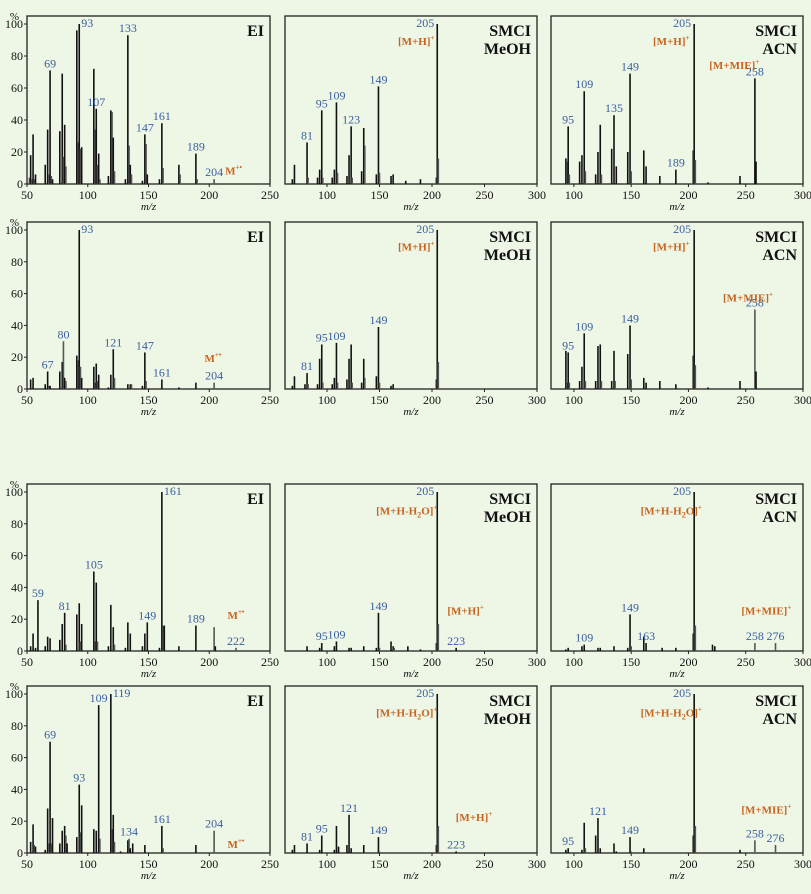 The width and height of the screenshot is (811, 894). I want to click on panel-subtitle: ACN, so click(779, 255).